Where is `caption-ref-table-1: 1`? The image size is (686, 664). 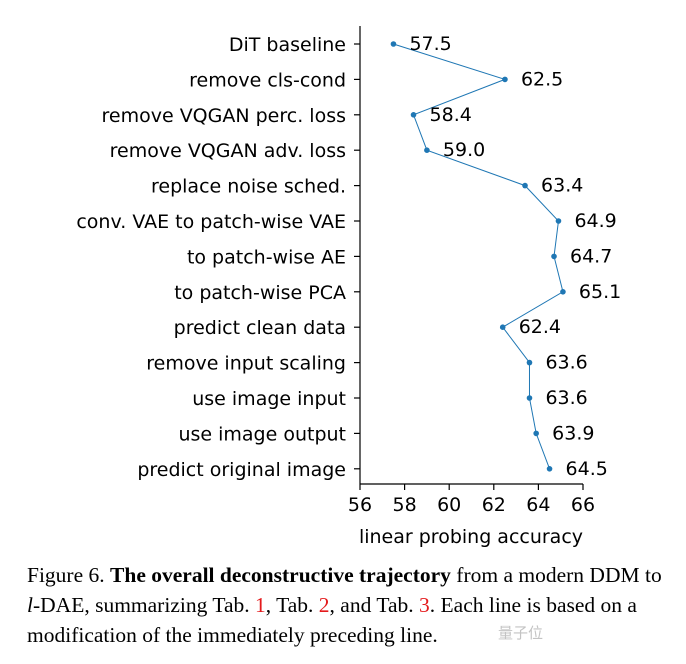 caption-ref-table-1: 1 is located at coordinates (260, 605).